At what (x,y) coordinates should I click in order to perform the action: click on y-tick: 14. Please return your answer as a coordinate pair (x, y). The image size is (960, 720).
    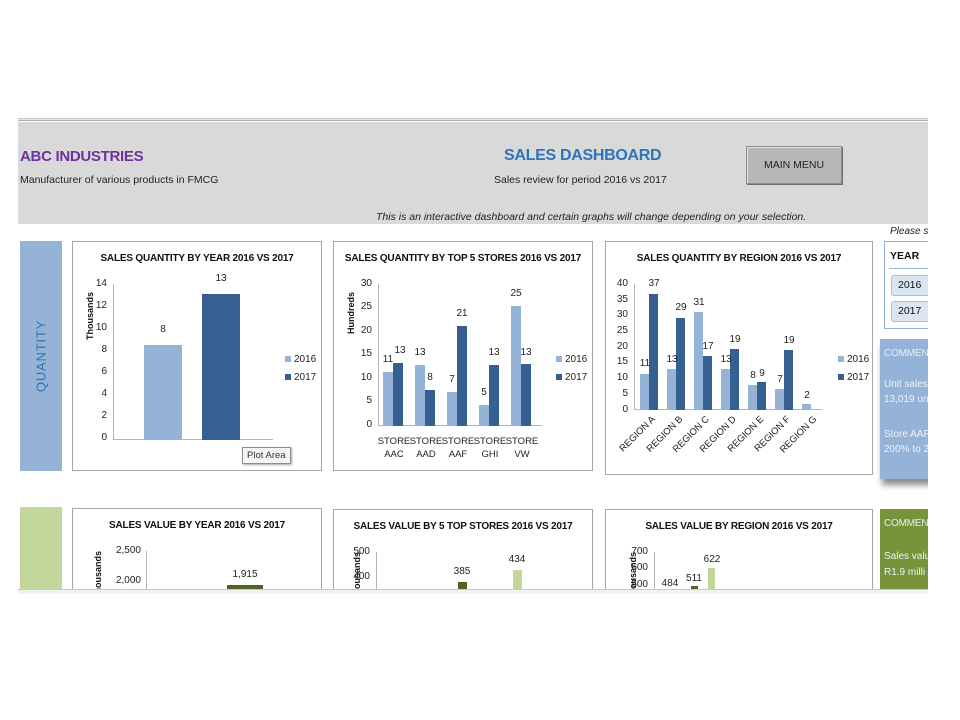
    Looking at the image, I should click on (101, 283).